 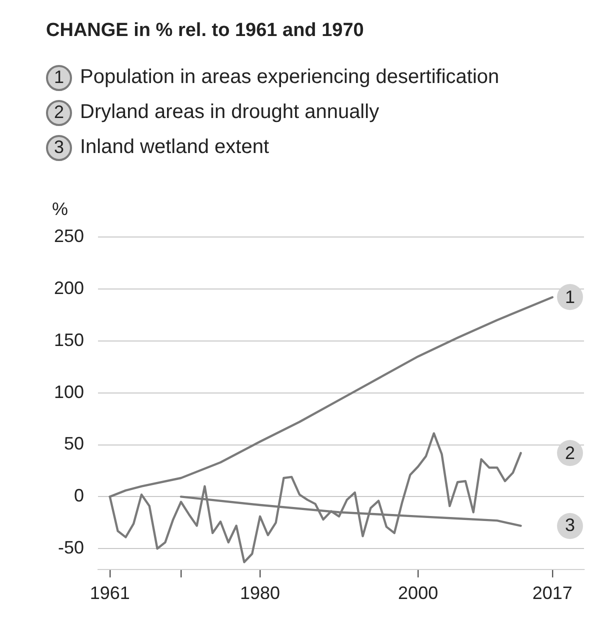 What do you see at coordinates (552, 593) in the screenshot?
I see `x-tick-label: 2017` at bounding box center [552, 593].